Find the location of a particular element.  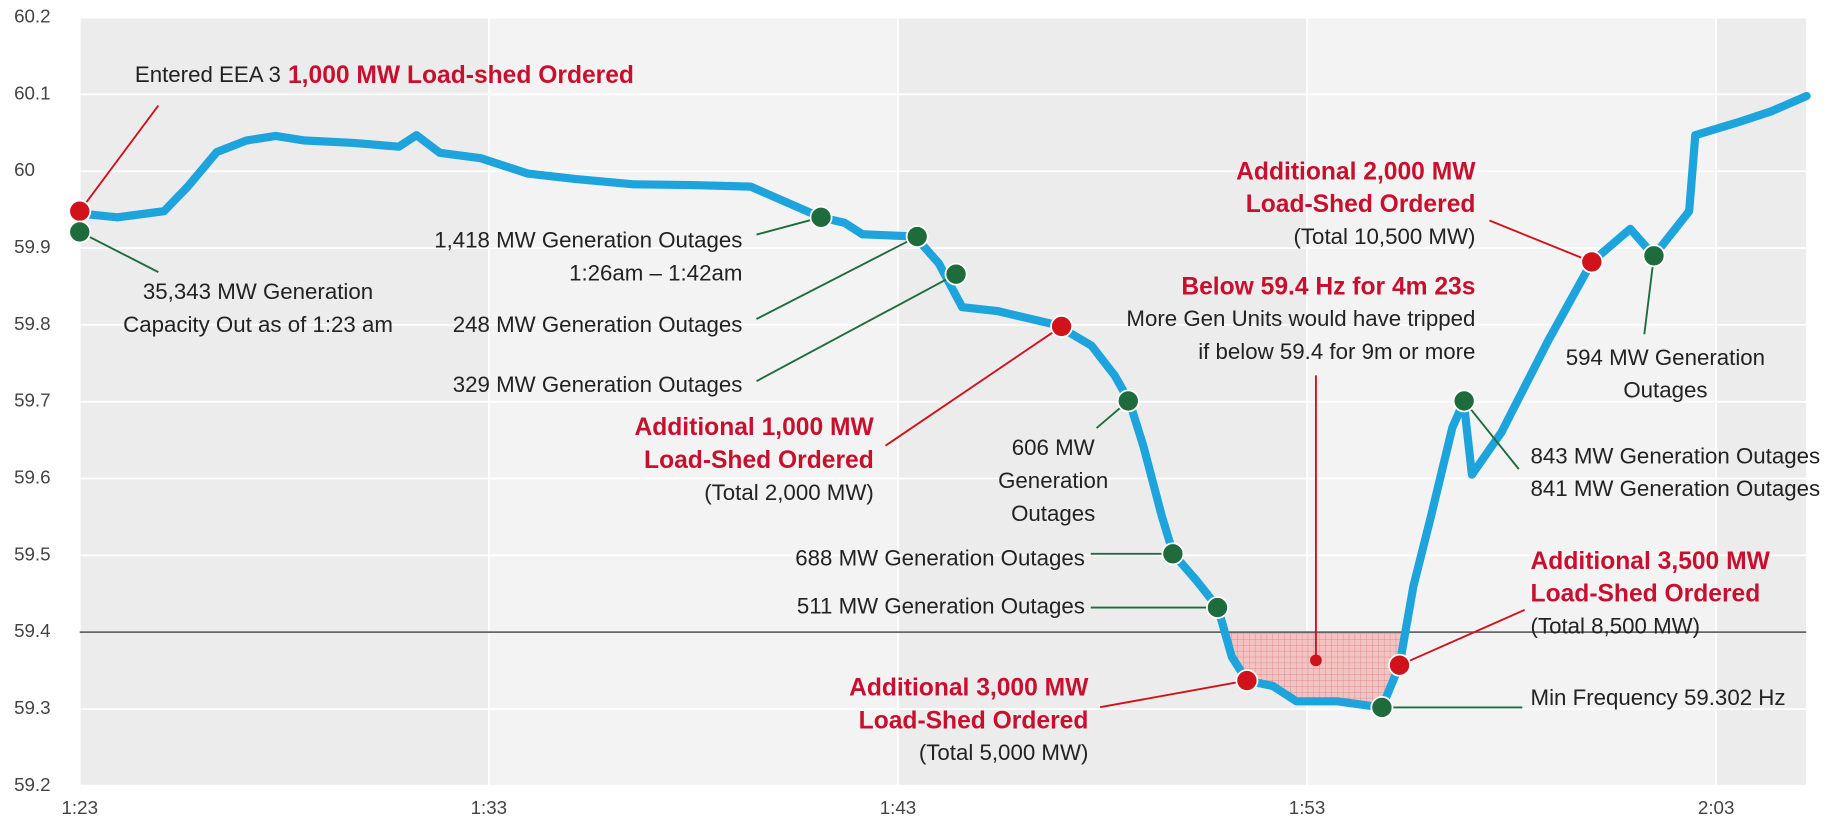

annotation-text: Min Frequency 59.302 Hz is located at coordinates (1658, 697).